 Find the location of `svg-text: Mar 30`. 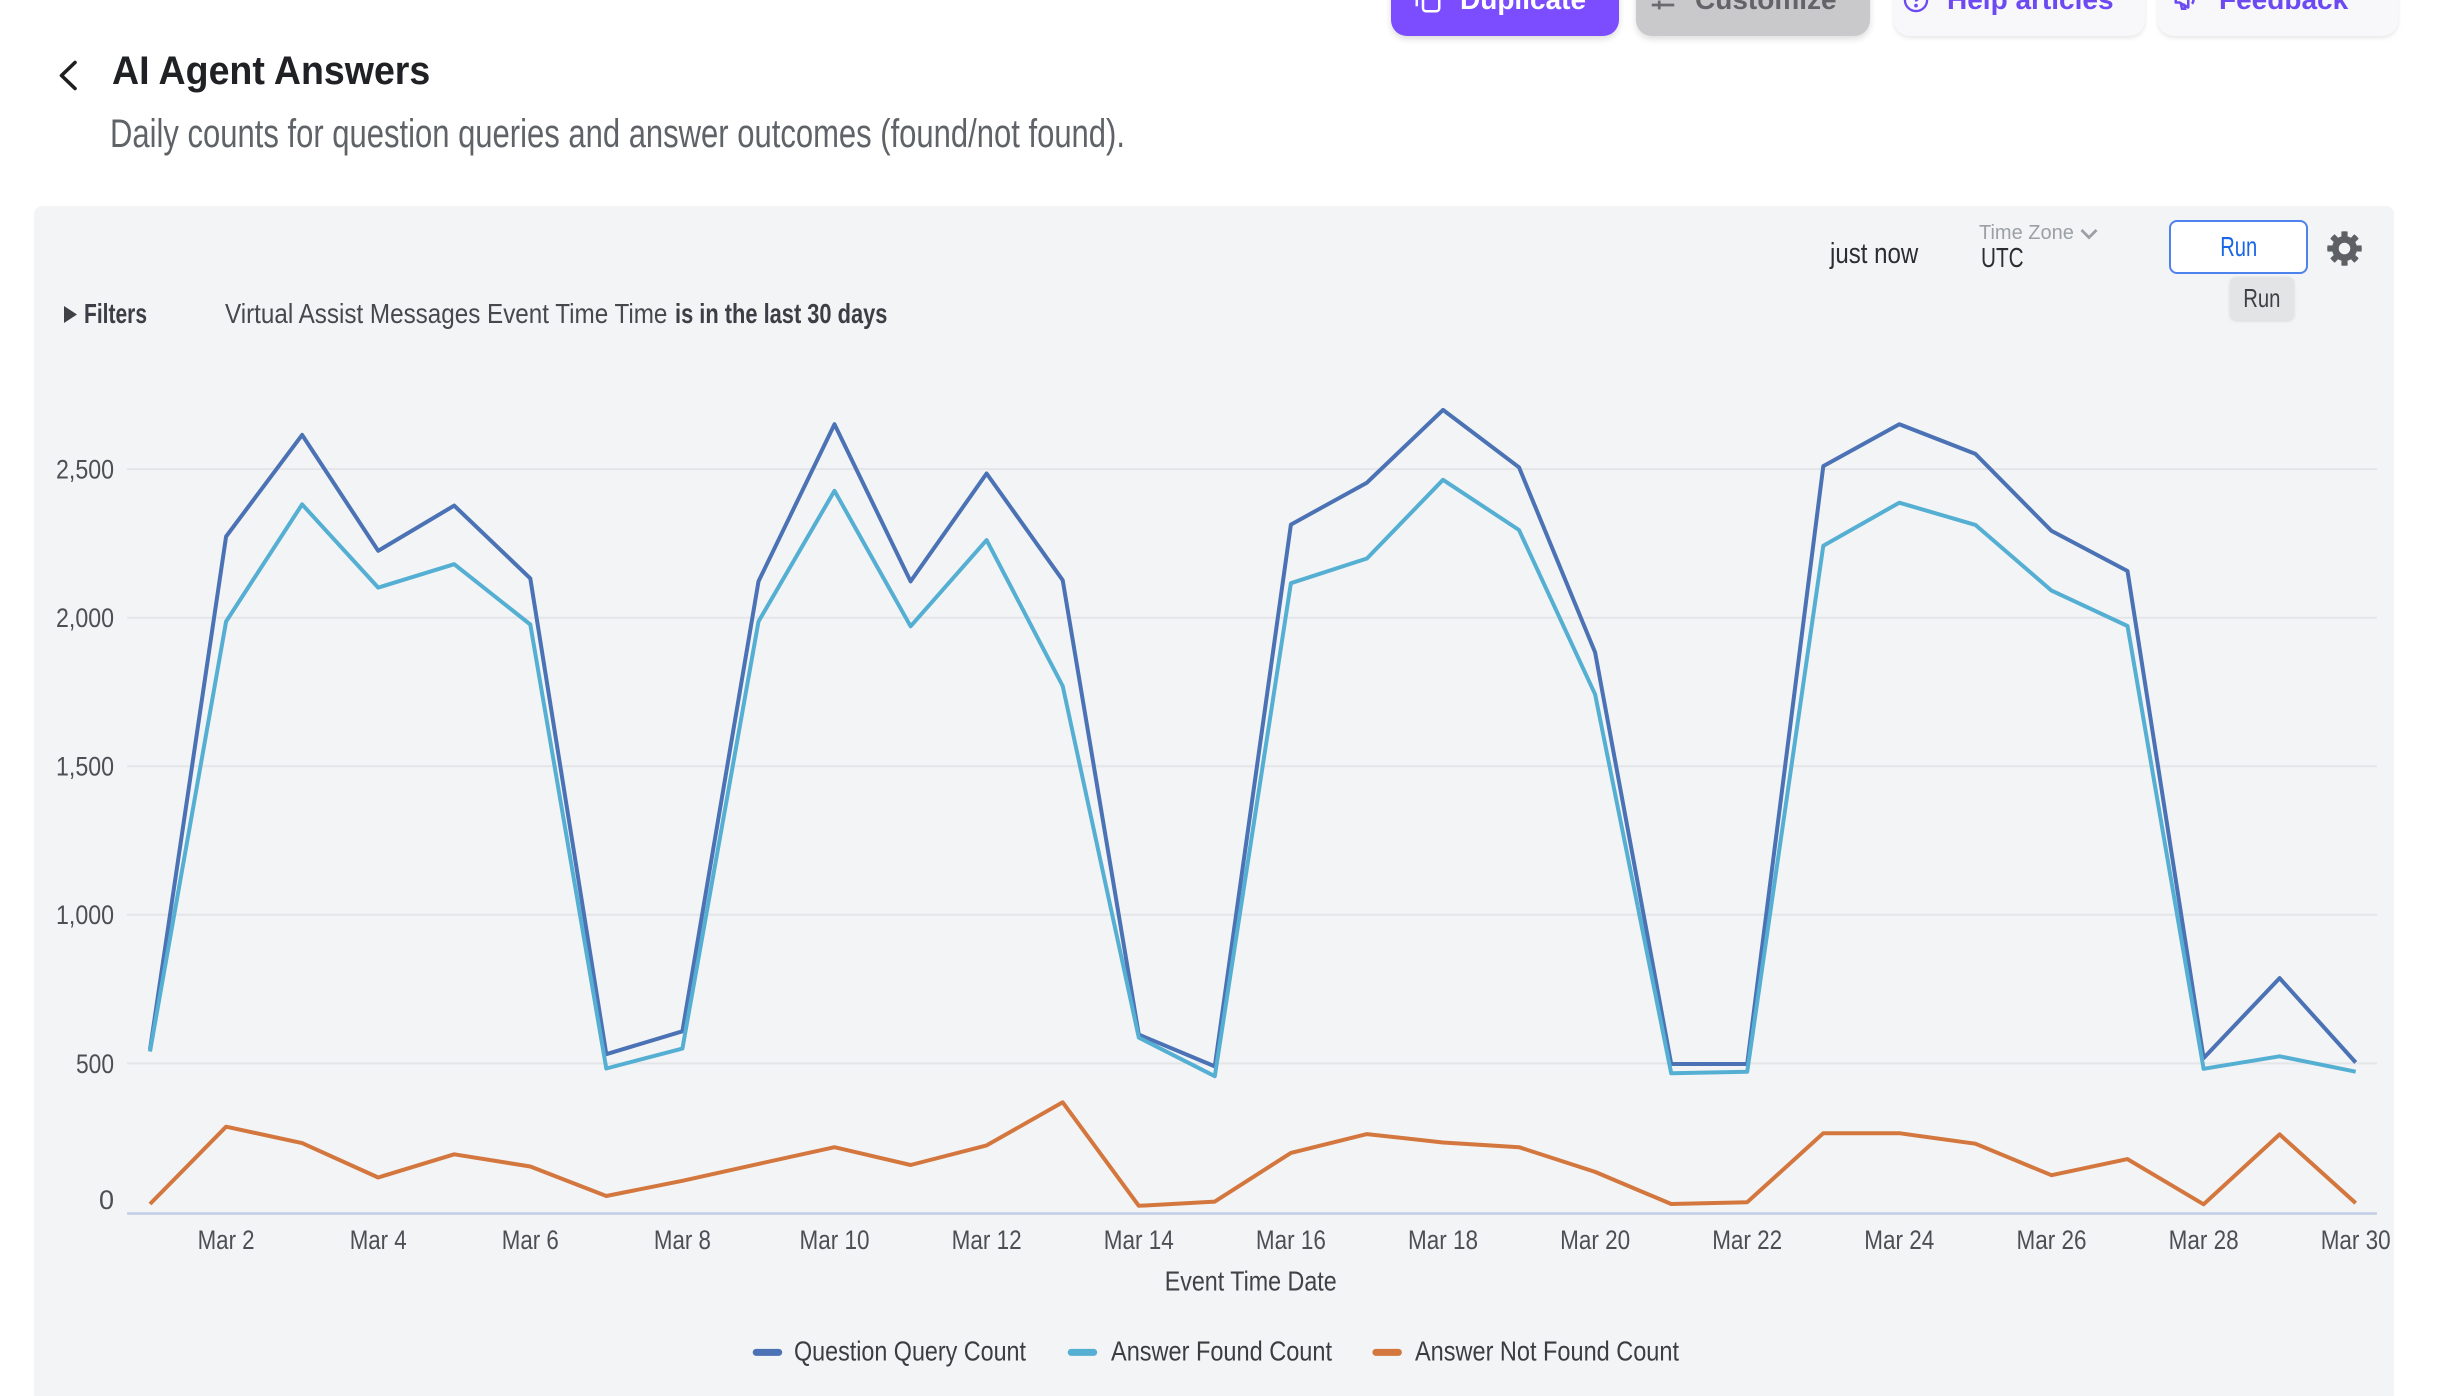

svg-text: Mar 30 is located at coordinates (2356, 1240).